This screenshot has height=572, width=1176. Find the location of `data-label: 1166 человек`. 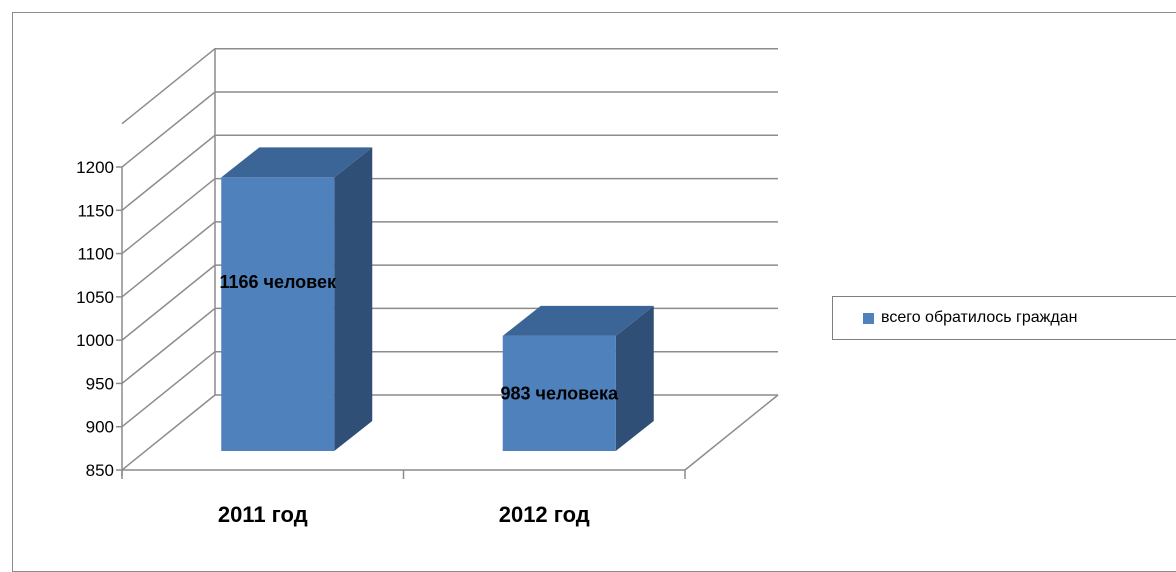

data-label: 1166 человек is located at coordinates (278, 282).